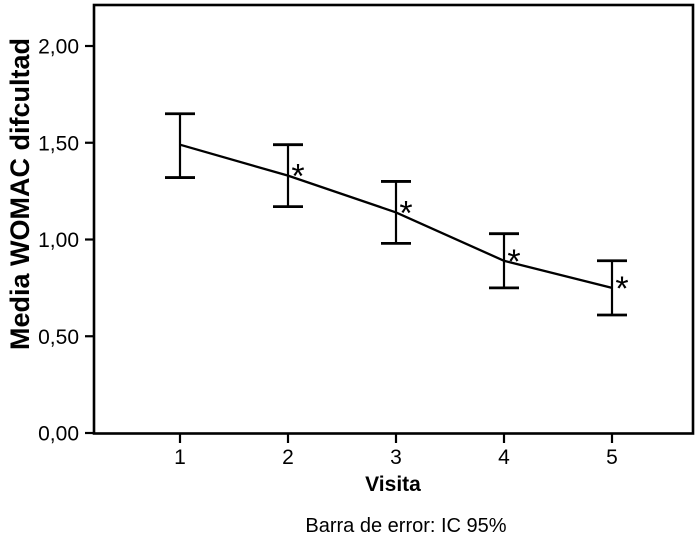  What do you see at coordinates (58, 47) in the screenshot?
I see `y-axis-tick-label: 2,00` at bounding box center [58, 47].